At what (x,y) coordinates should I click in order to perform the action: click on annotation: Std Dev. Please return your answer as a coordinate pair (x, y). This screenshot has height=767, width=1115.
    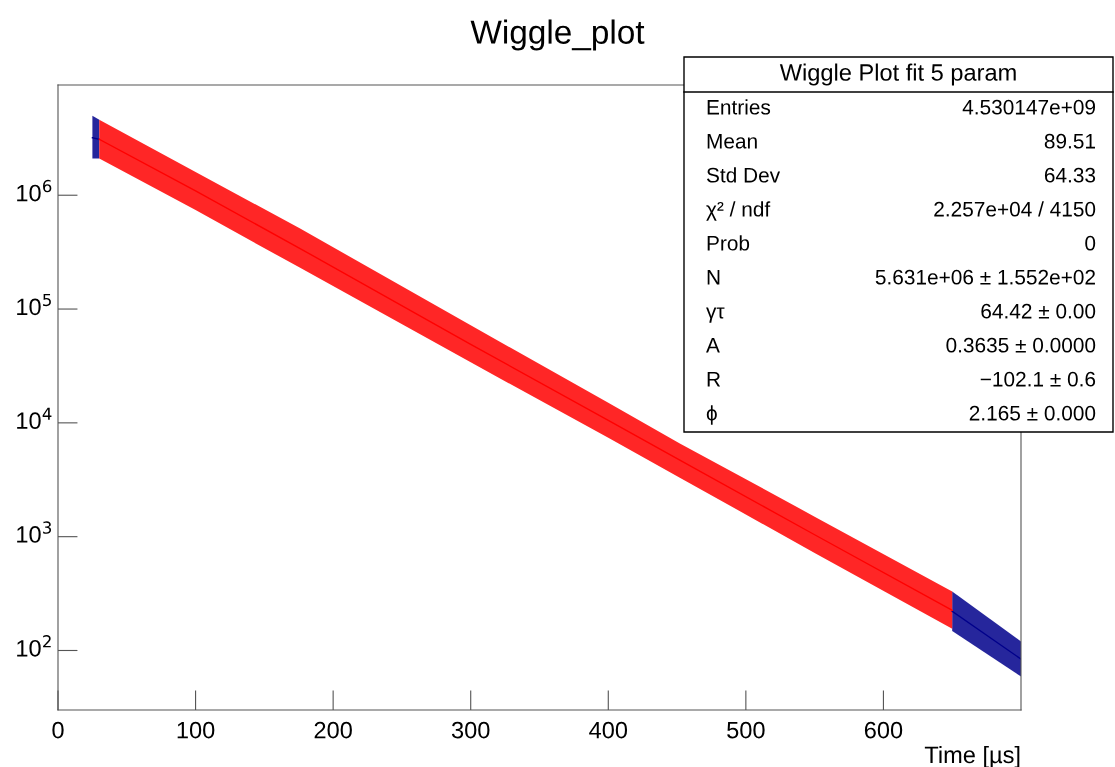
    Looking at the image, I should click on (743, 175).